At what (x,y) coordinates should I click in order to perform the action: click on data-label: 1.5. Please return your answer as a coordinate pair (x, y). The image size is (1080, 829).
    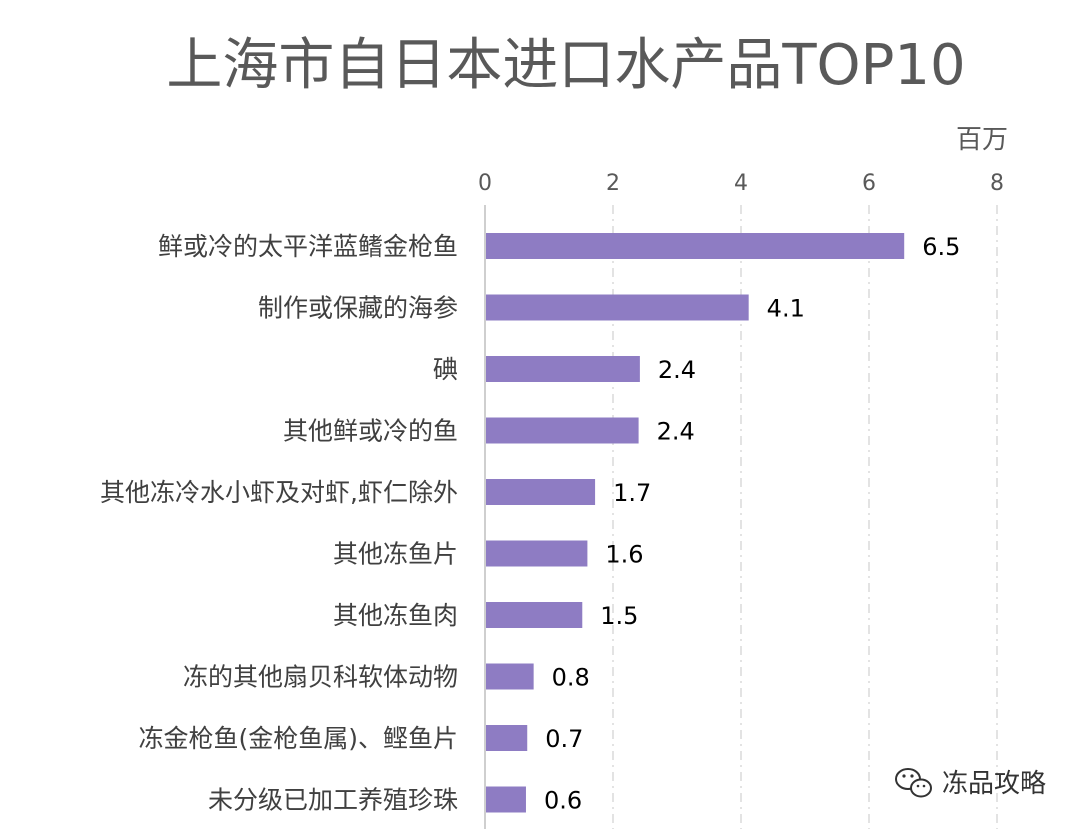
    Looking at the image, I should click on (619, 616).